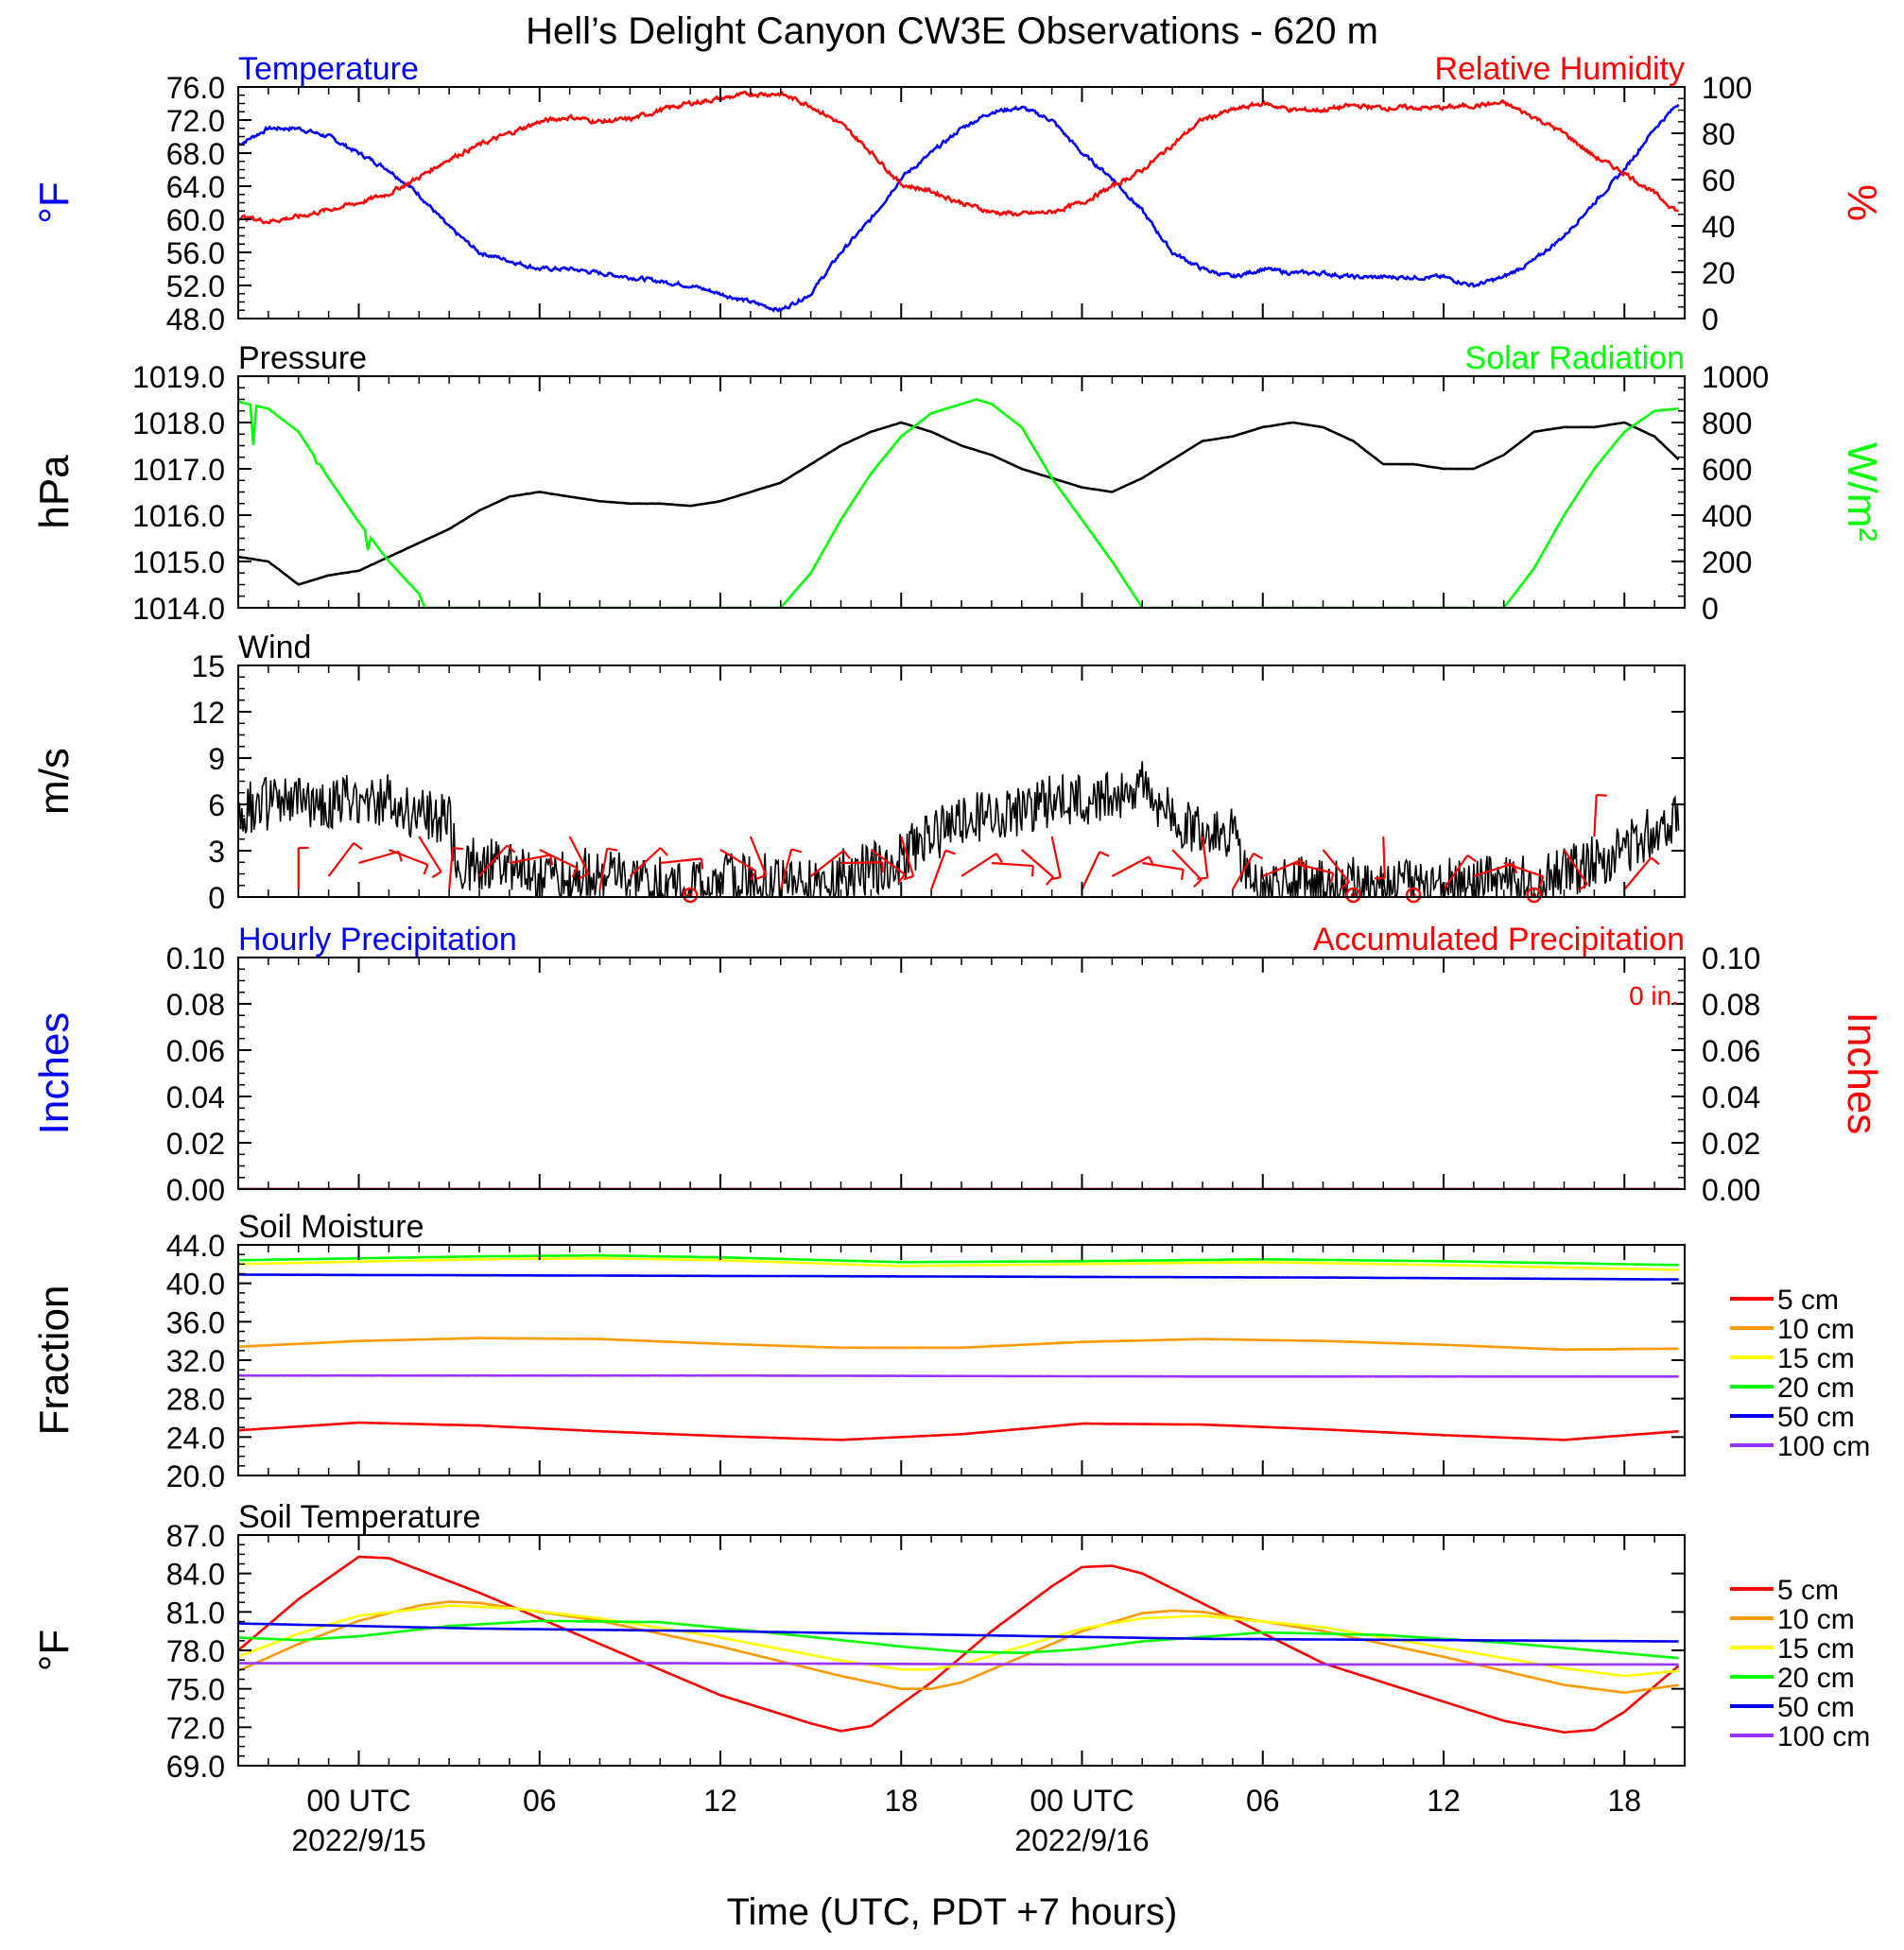  Describe the element at coordinates (1862, 492) in the screenshot. I see `ylabel-right: W/m²` at that location.